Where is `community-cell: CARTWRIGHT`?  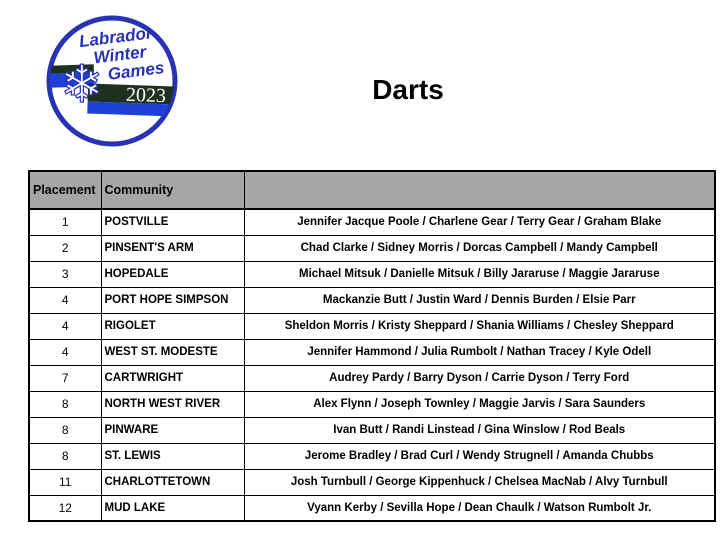 community-cell: CARTWRIGHT is located at coordinates (172, 378).